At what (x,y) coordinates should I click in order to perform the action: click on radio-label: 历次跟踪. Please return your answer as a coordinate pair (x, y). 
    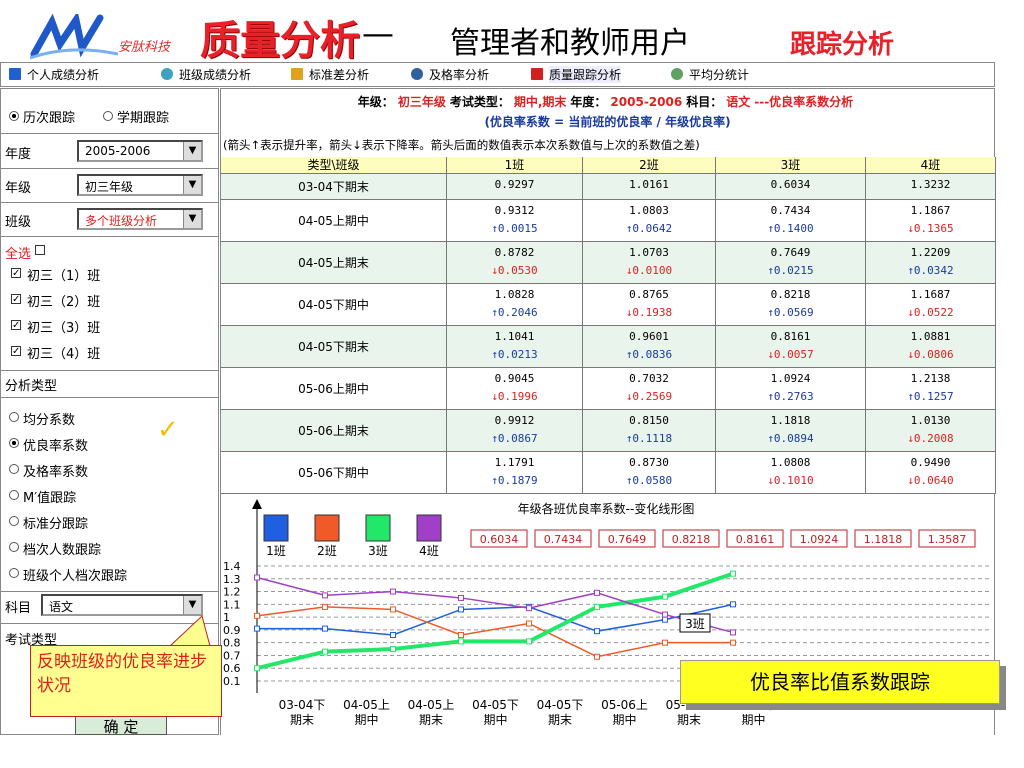
    Looking at the image, I should click on (49, 118).